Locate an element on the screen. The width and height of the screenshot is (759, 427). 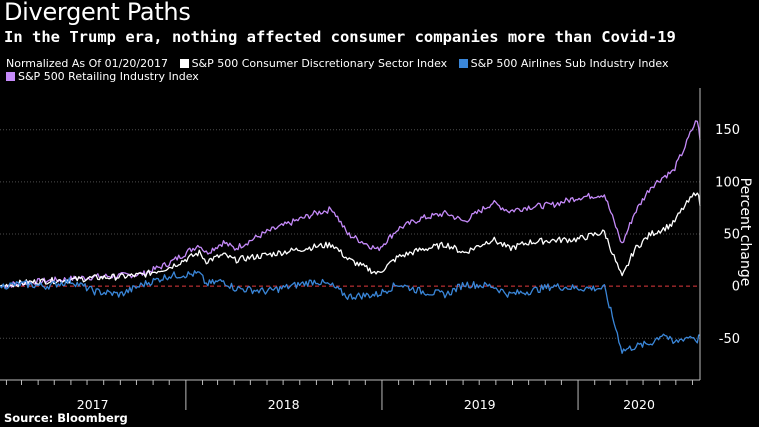
y-axis-title: Percent change is located at coordinates (745, 232).